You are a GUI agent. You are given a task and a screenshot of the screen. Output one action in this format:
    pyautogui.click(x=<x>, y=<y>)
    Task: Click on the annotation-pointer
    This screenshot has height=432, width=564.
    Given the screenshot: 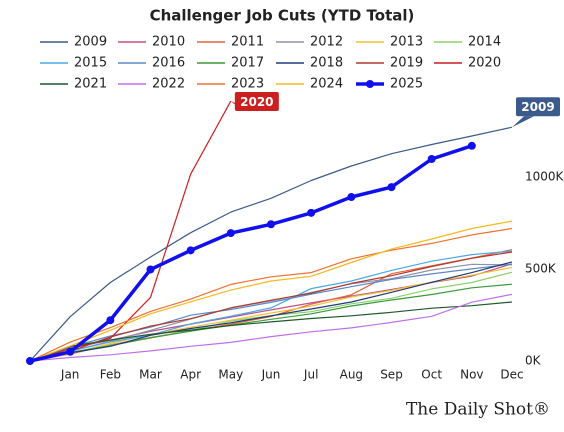 What is the action you would take?
    pyautogui.click(x=523, y=122)
    